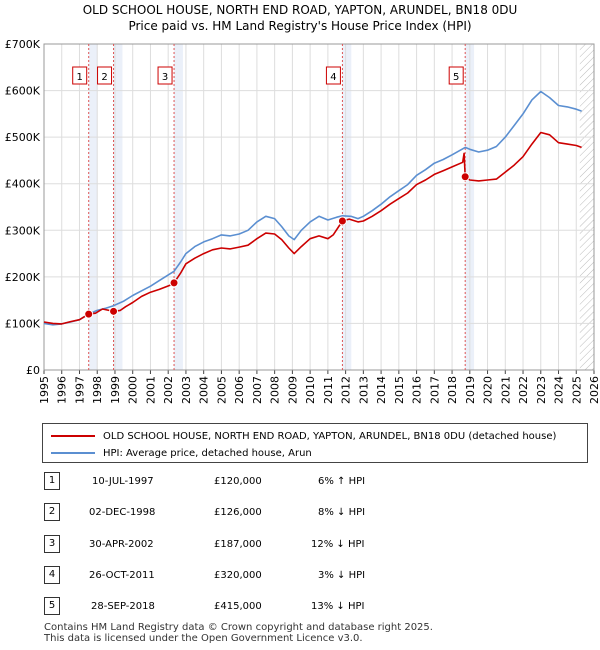 The height and width of the screenshot is (650, 600). What do you see at coordinates (257, 390) in the screenshot?
I see `x-tick-label: 2007` at bounding box center [257, 390].